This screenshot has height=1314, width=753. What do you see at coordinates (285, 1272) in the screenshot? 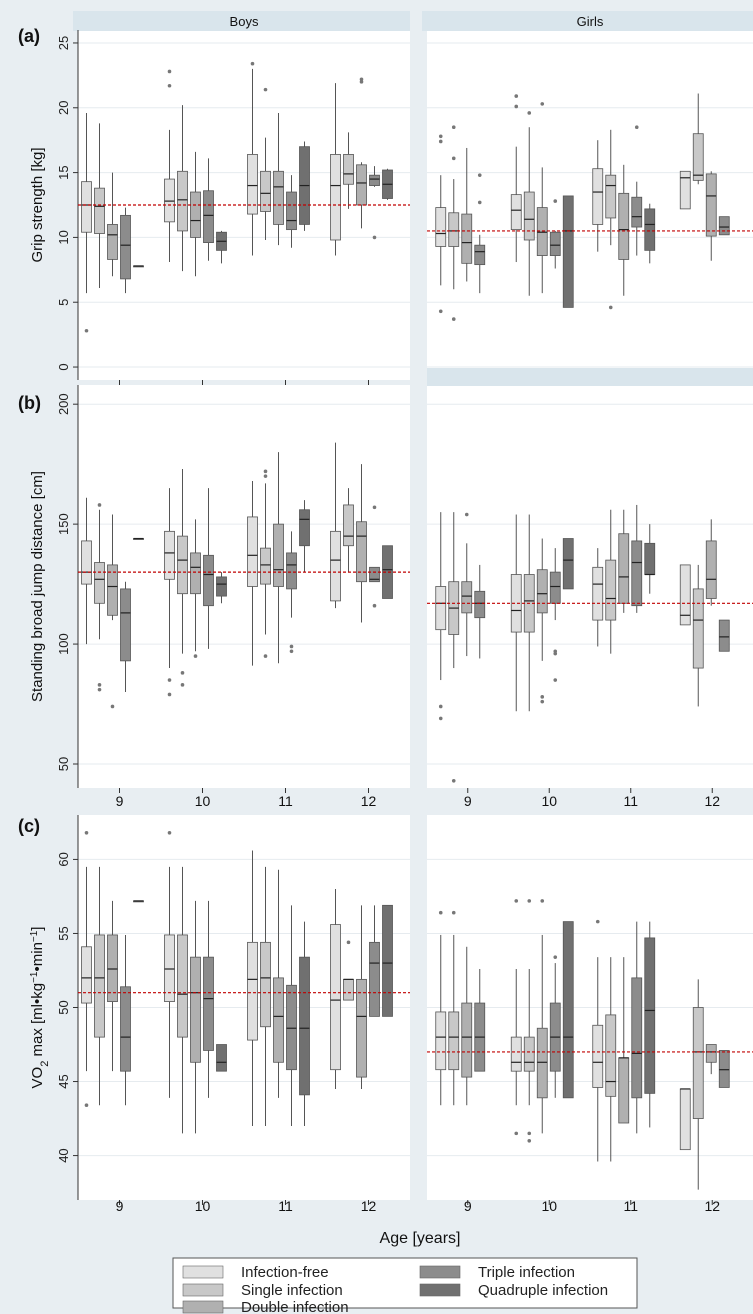
I see `legend-label: Infection-free` at bounding box center [285, 1272].